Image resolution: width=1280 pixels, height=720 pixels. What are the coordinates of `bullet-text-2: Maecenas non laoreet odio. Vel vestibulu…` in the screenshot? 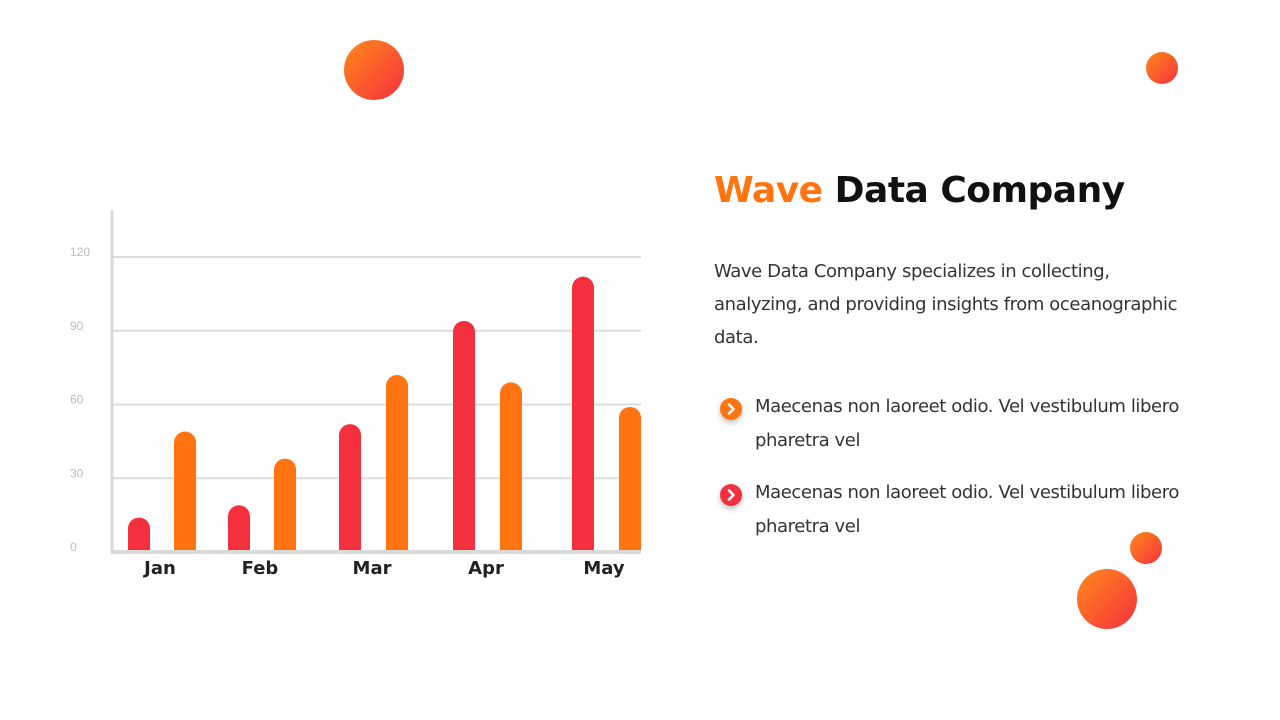 It's located at (967, 509).